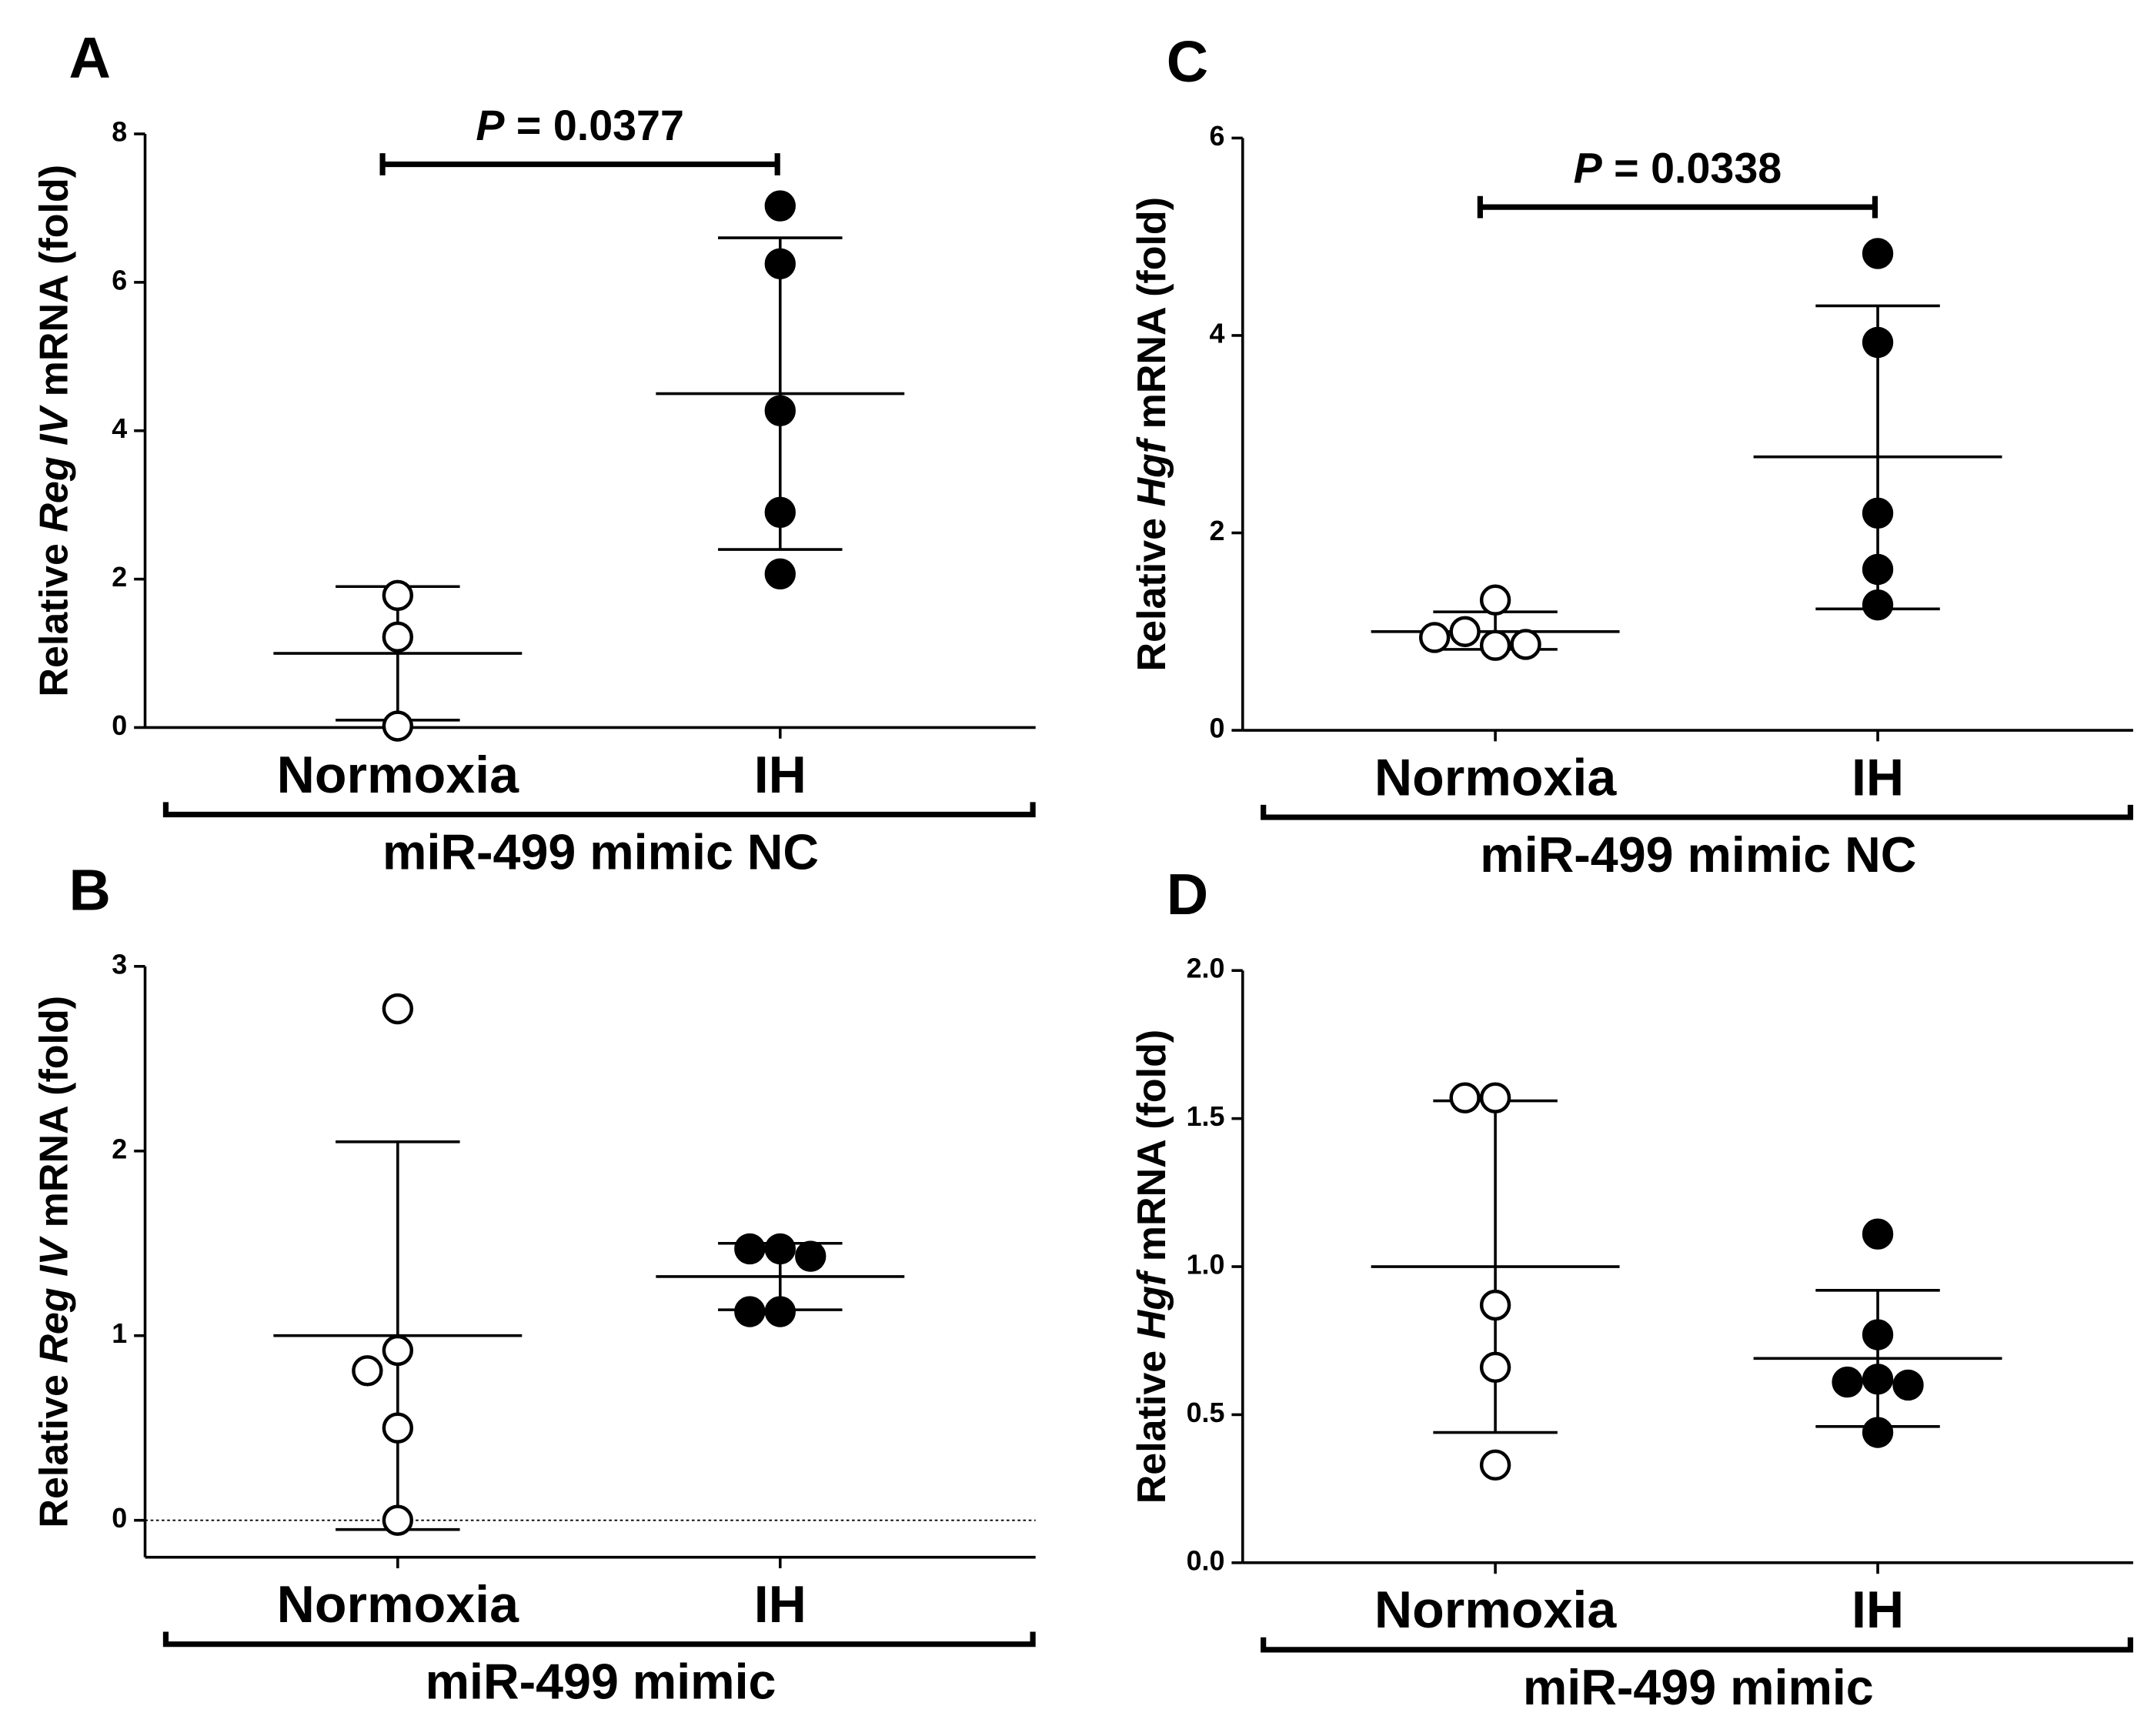 This screenshot has width=2154, height=1736. Describe the element at coordinates (90, 57) in the screenshot. I see `panel-label: A` at that location.